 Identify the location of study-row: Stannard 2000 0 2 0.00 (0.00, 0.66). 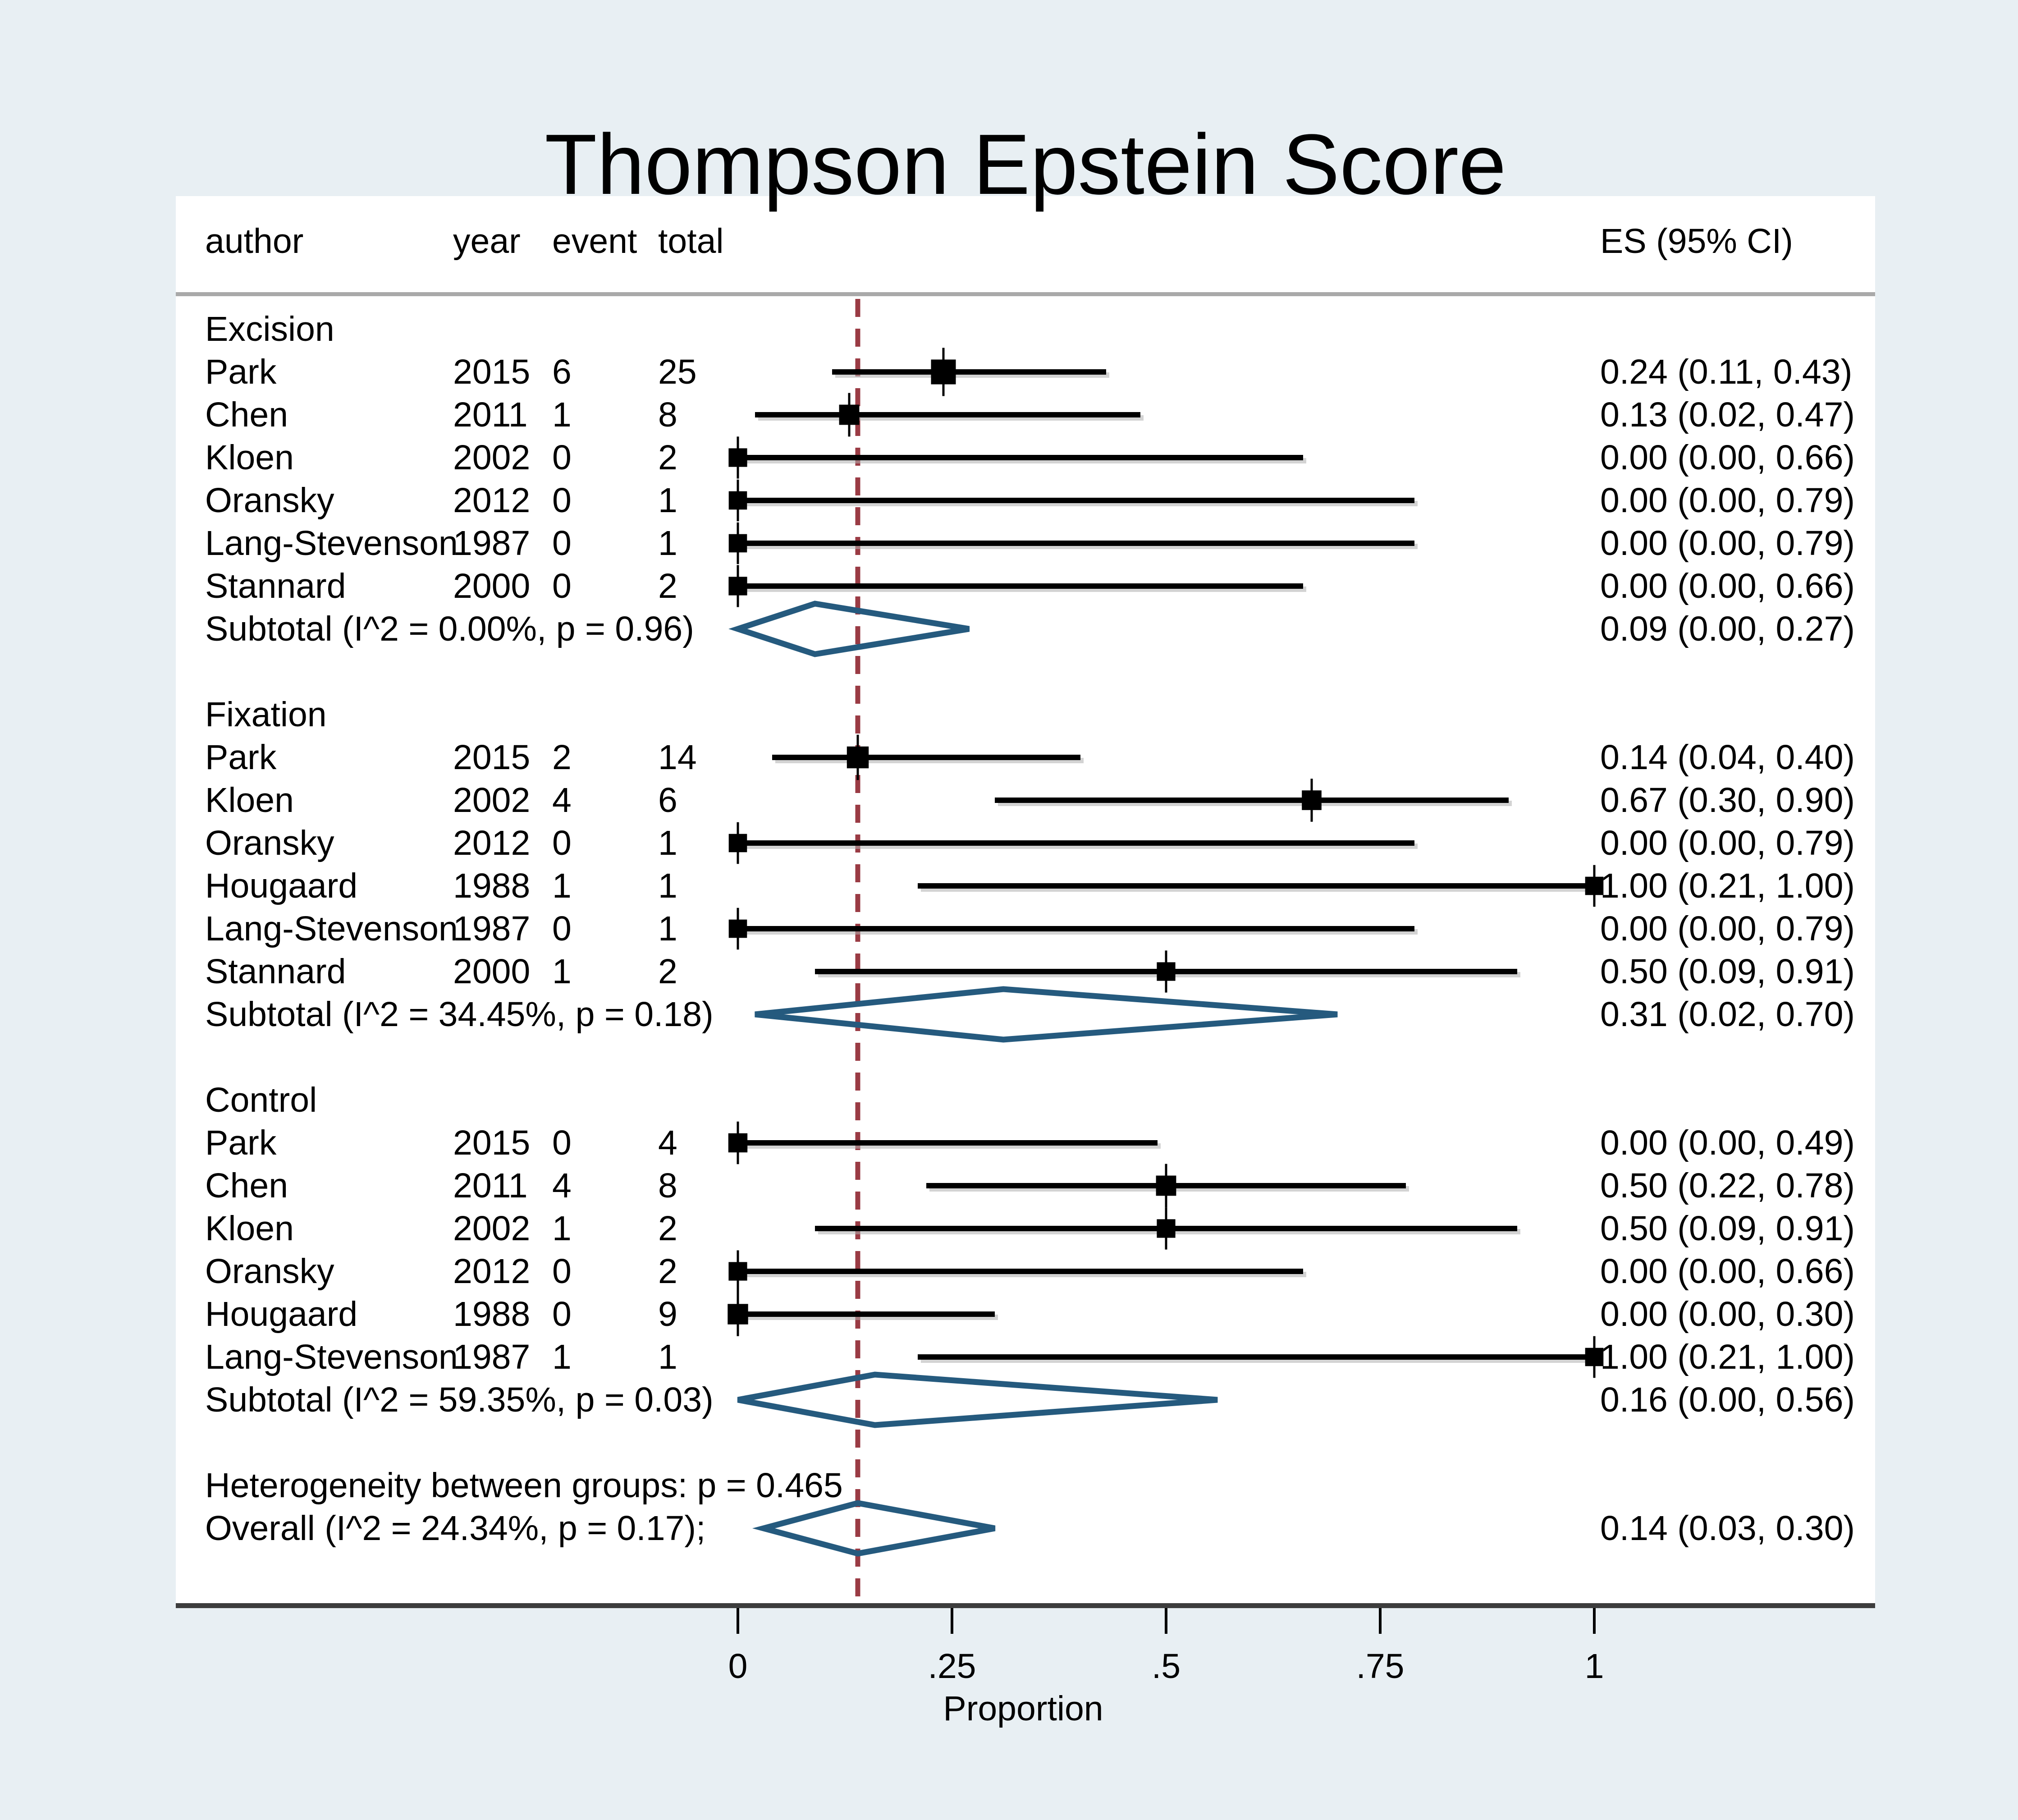
(1030, 586).